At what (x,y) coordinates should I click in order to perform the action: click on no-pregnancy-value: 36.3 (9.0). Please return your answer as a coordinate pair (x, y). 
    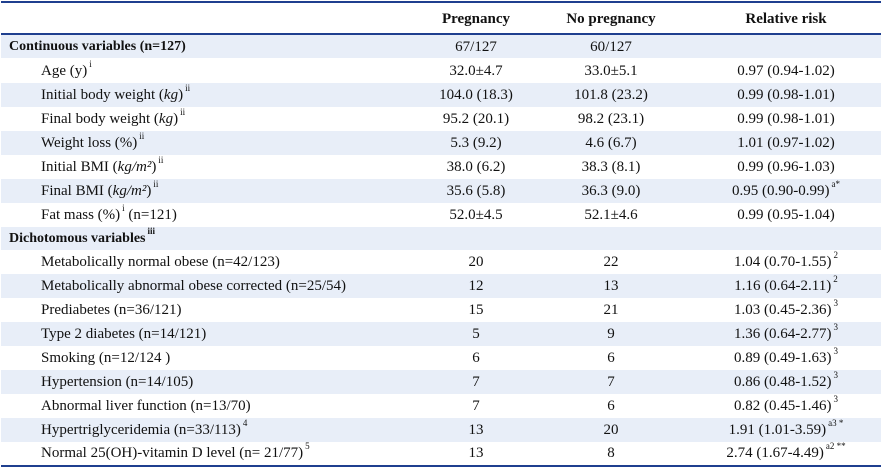
    Looking at the image, I should click on (611, 191).